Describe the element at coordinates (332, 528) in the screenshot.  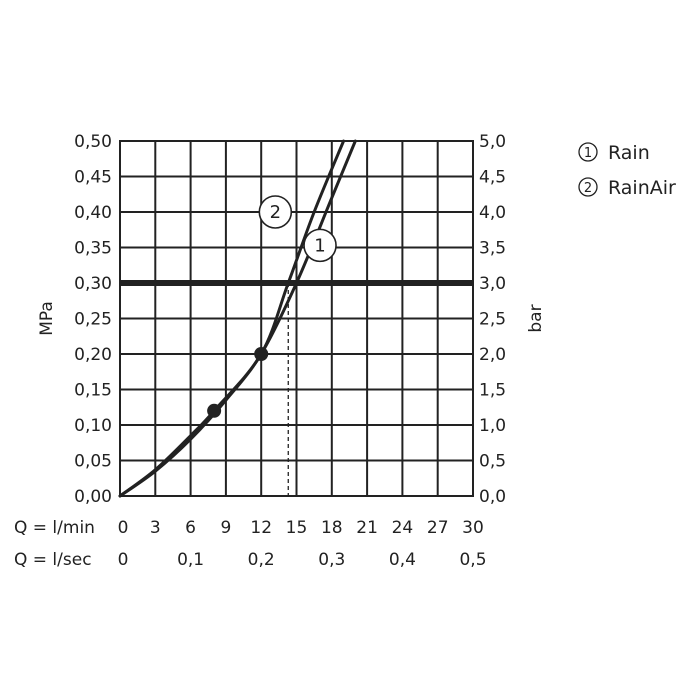
I see `x-tick-lmin-label: 18` at that location.